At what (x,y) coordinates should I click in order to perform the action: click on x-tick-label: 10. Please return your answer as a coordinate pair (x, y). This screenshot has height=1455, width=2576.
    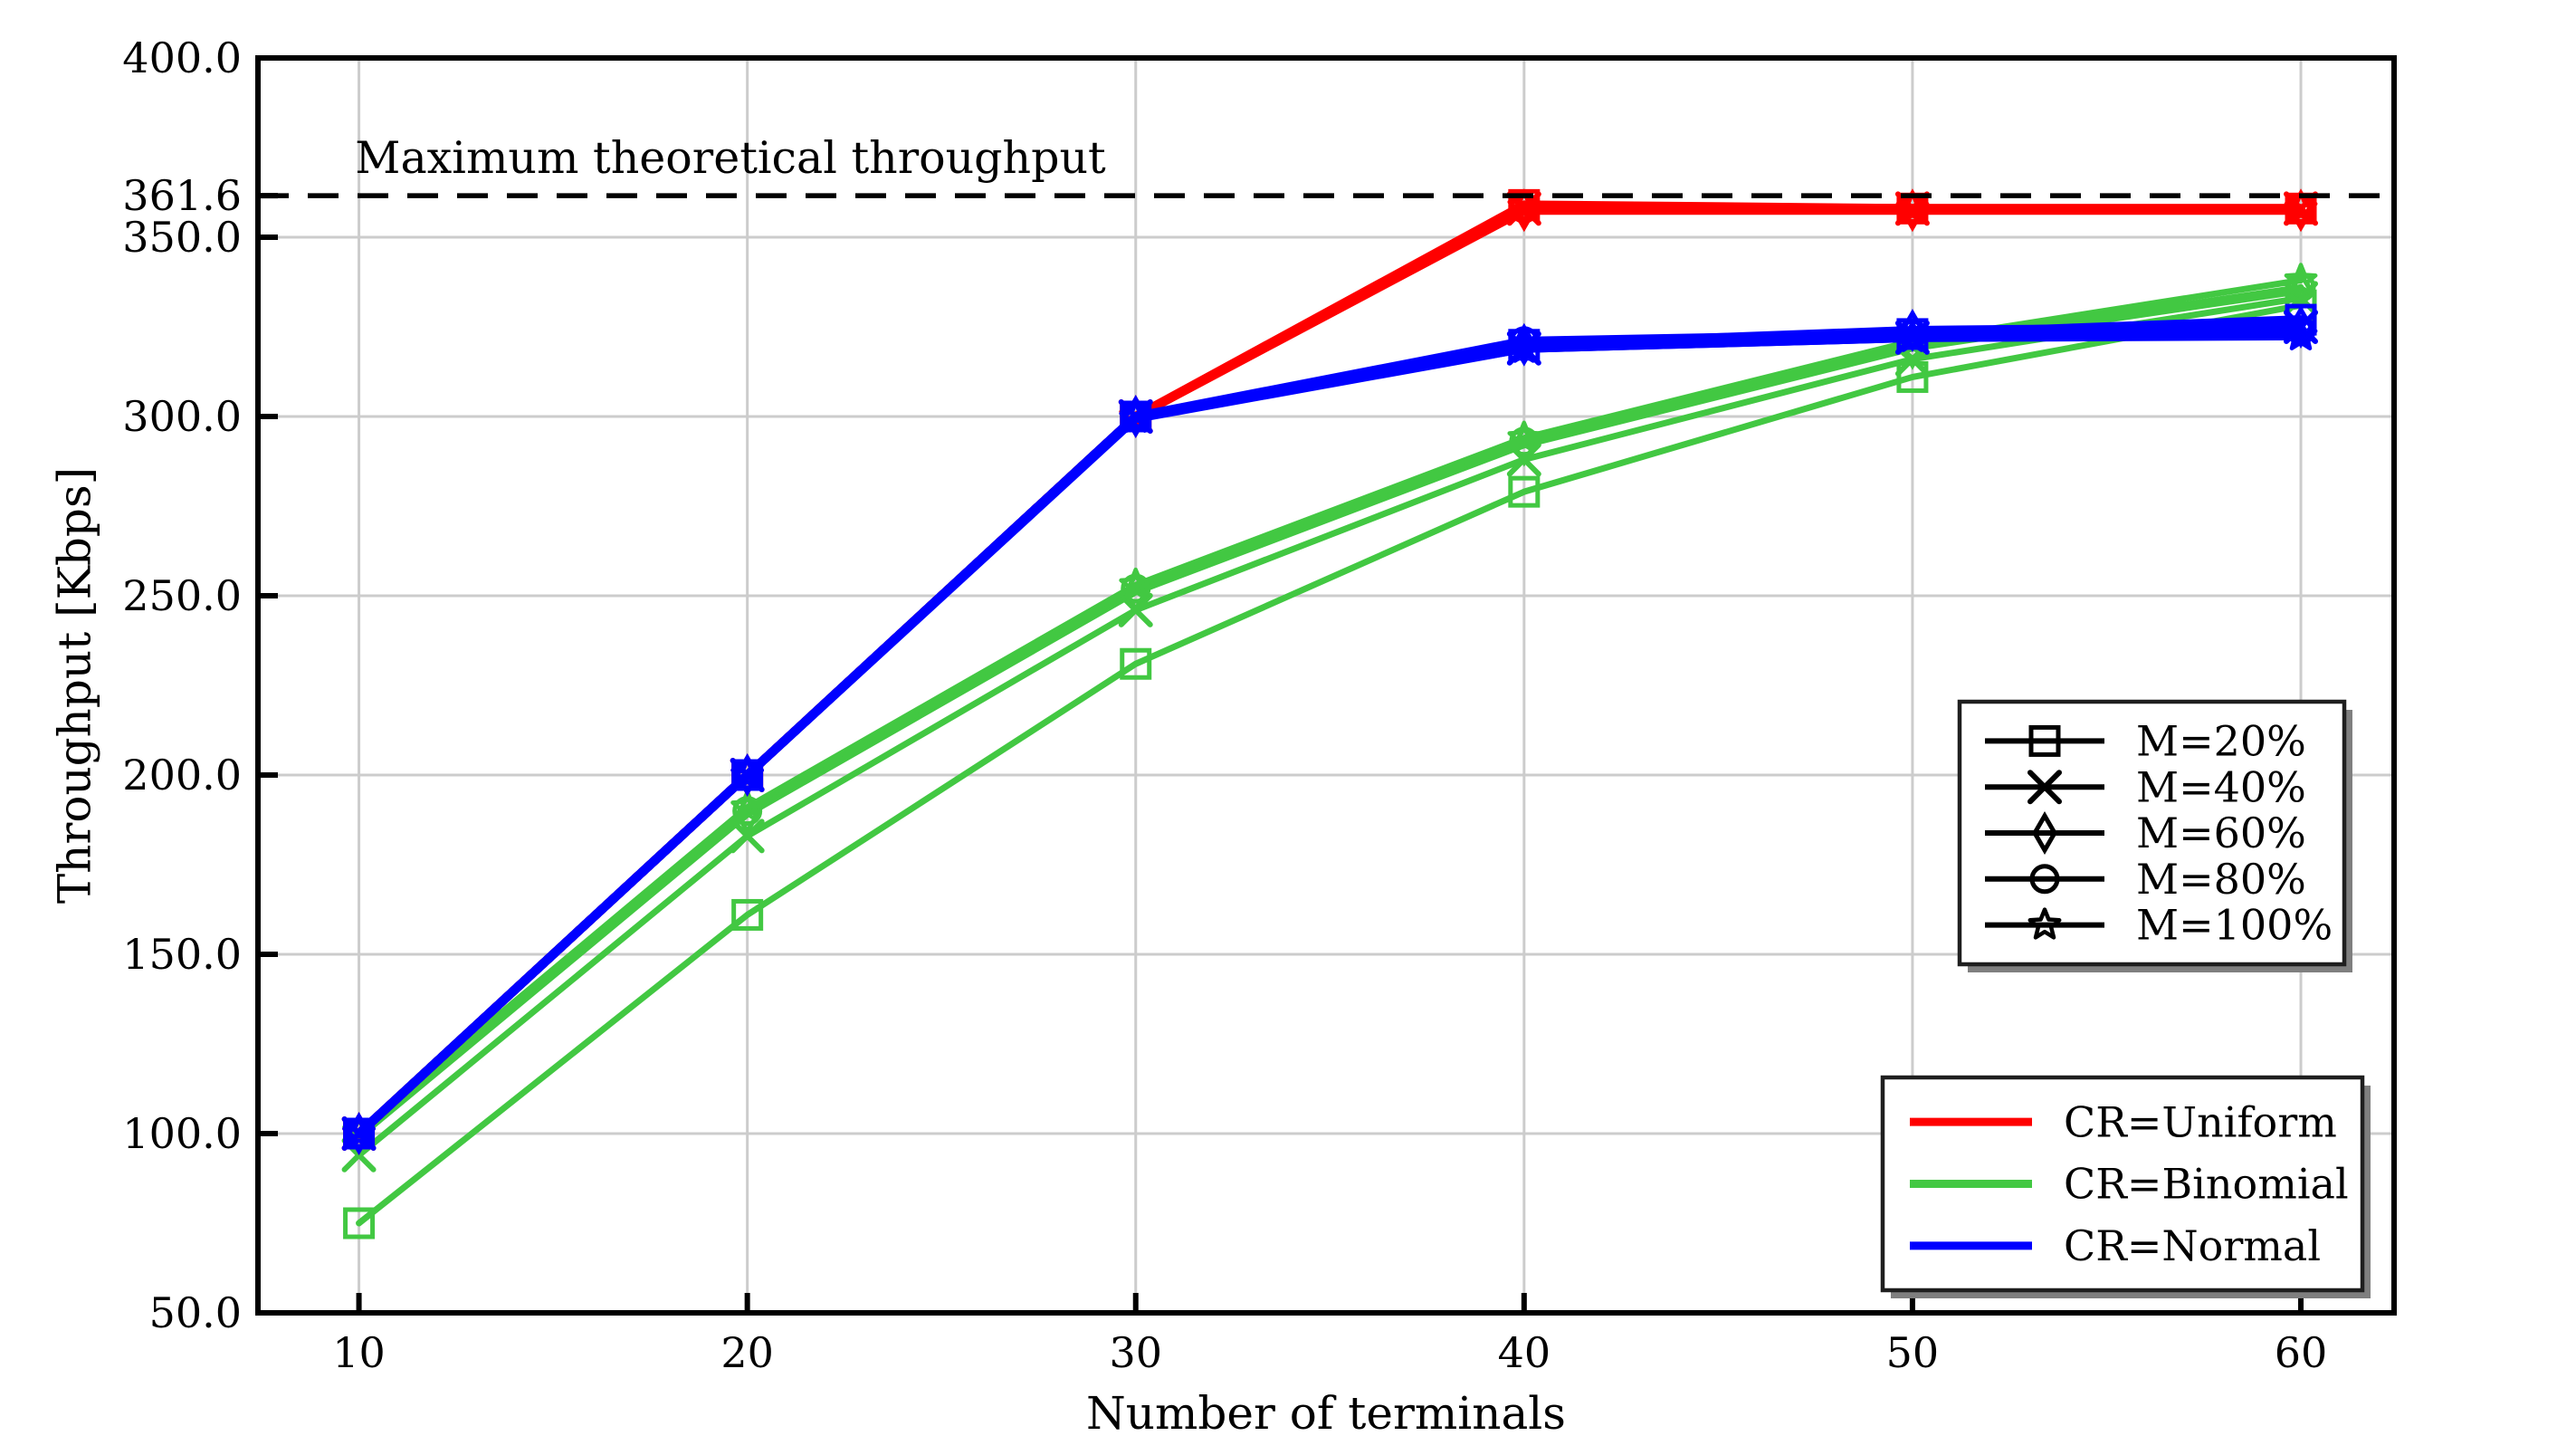
    Looking at the image, I should click on (359, 1352).